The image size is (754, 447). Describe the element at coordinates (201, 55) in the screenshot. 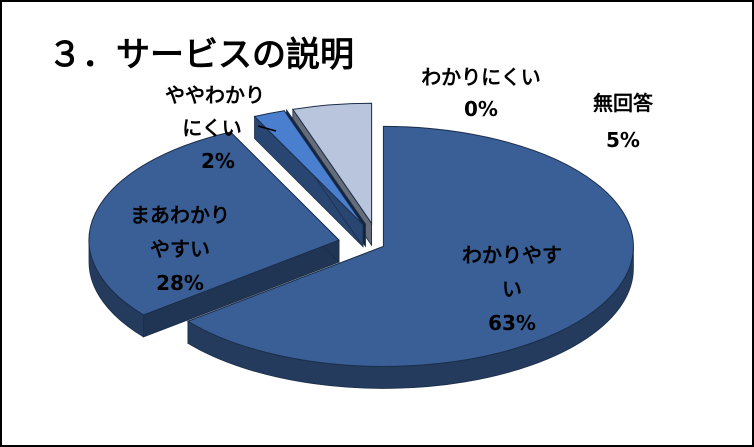

I see `chart-title: ３．サービスの説明` at that location.